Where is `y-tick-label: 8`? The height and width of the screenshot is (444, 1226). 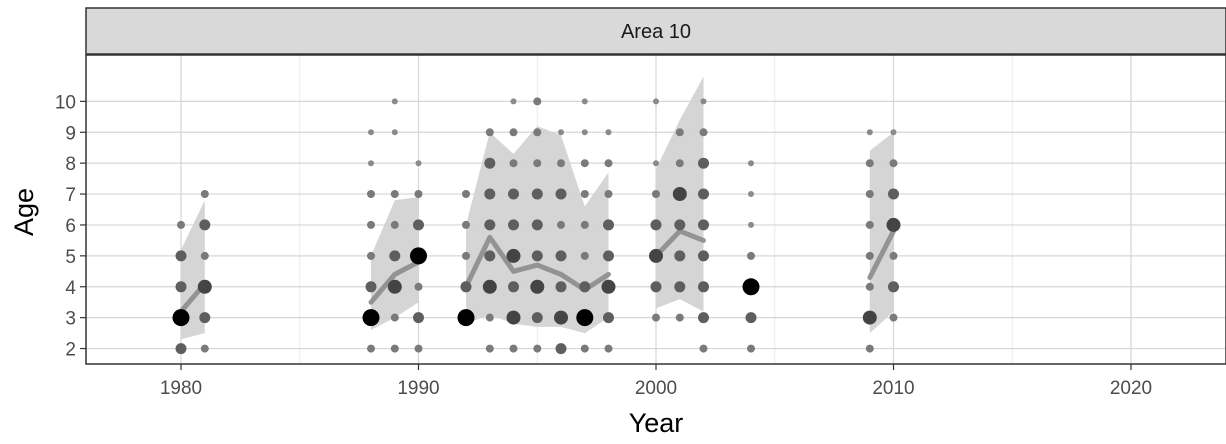 y-tick-label: 8 is located at coordinates (70, 164).